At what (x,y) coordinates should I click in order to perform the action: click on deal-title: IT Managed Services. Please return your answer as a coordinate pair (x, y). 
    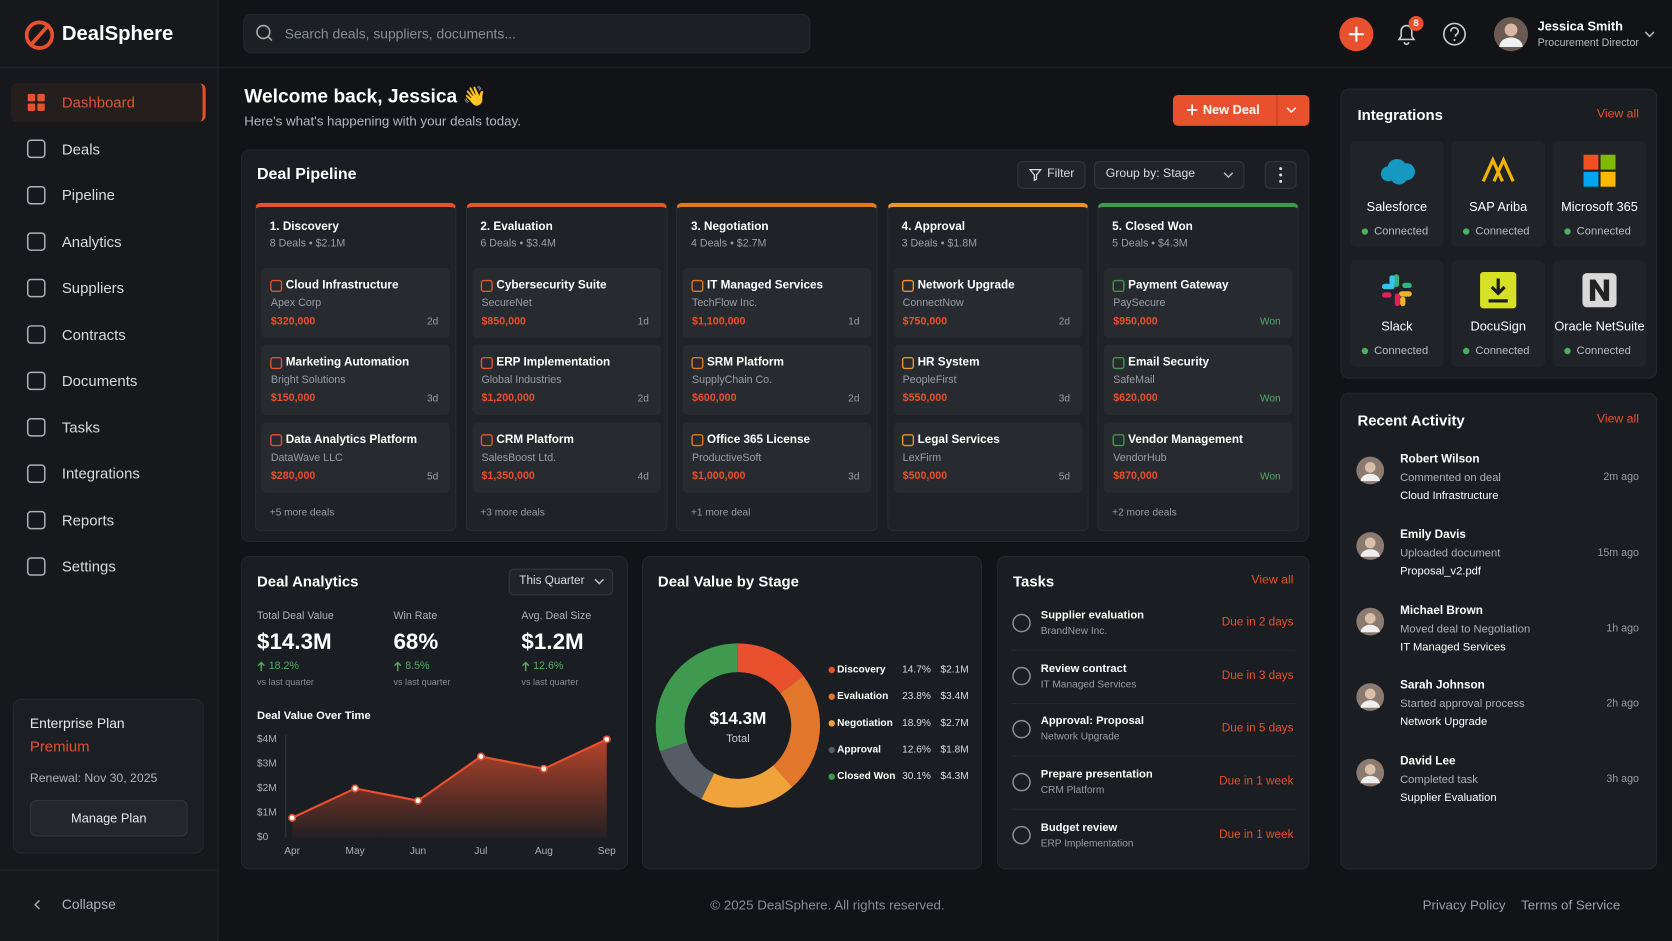
    Looking at the image, I should click on (765, 285).